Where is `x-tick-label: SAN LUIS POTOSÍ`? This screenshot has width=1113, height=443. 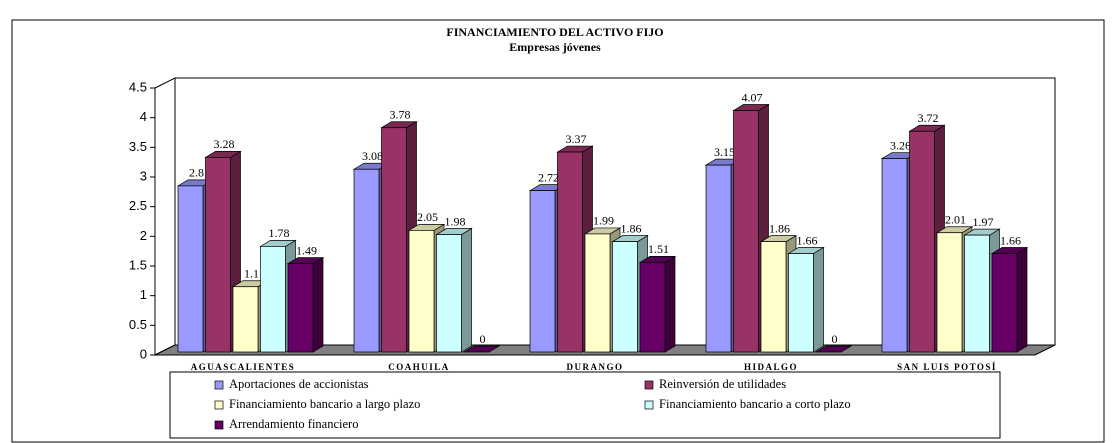 x-tick-label: SAN LUIS POTOSÍ is located at coordinates (947, 367).